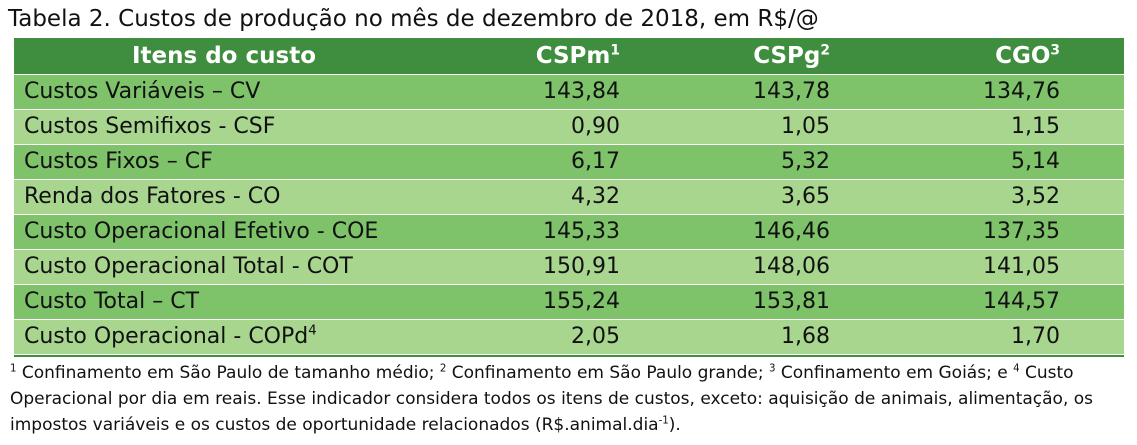  I want to click on table-row: Custos Variáveis – CV 143,84 143,78 134,76, so click(569, 92).